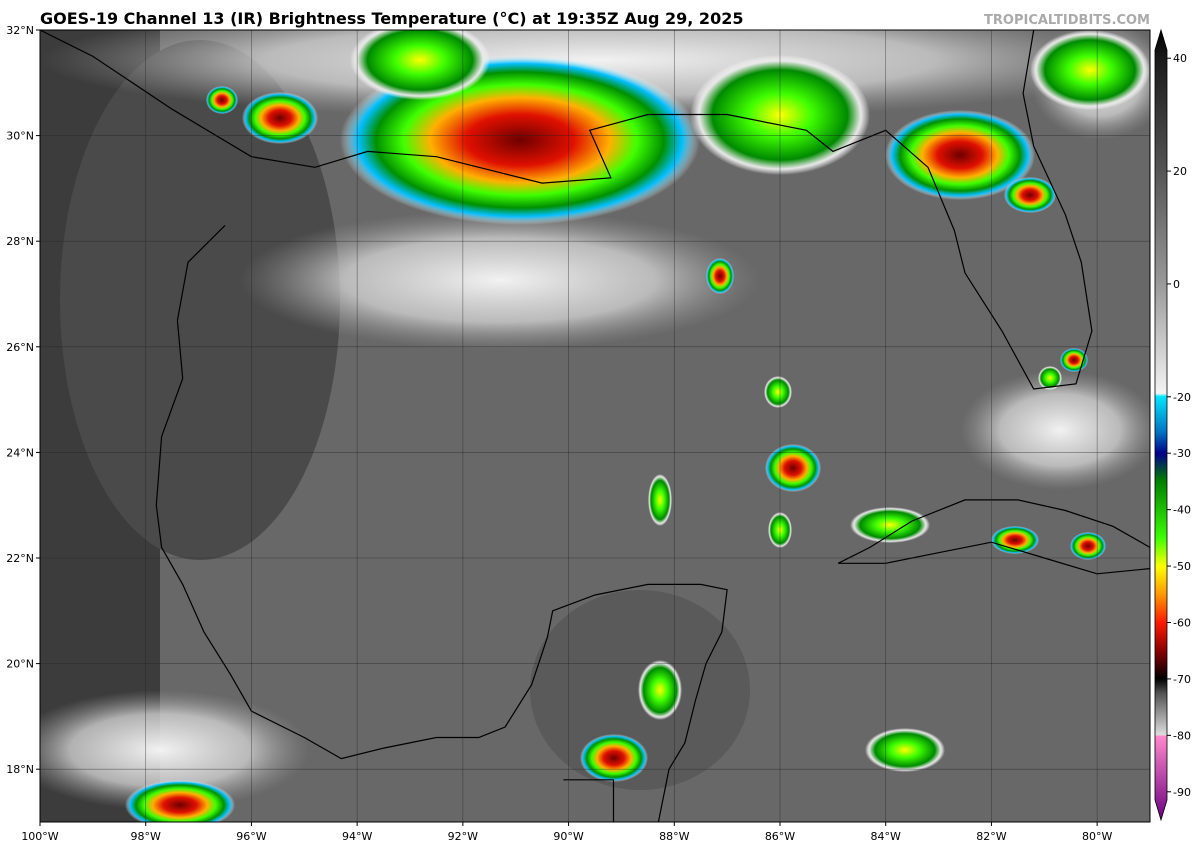  What do you see at coordinates (1067, 20) in the screenshot?
I see `credit: TROPICALTIDBITS.COM` at bounding box center [1067, 20].